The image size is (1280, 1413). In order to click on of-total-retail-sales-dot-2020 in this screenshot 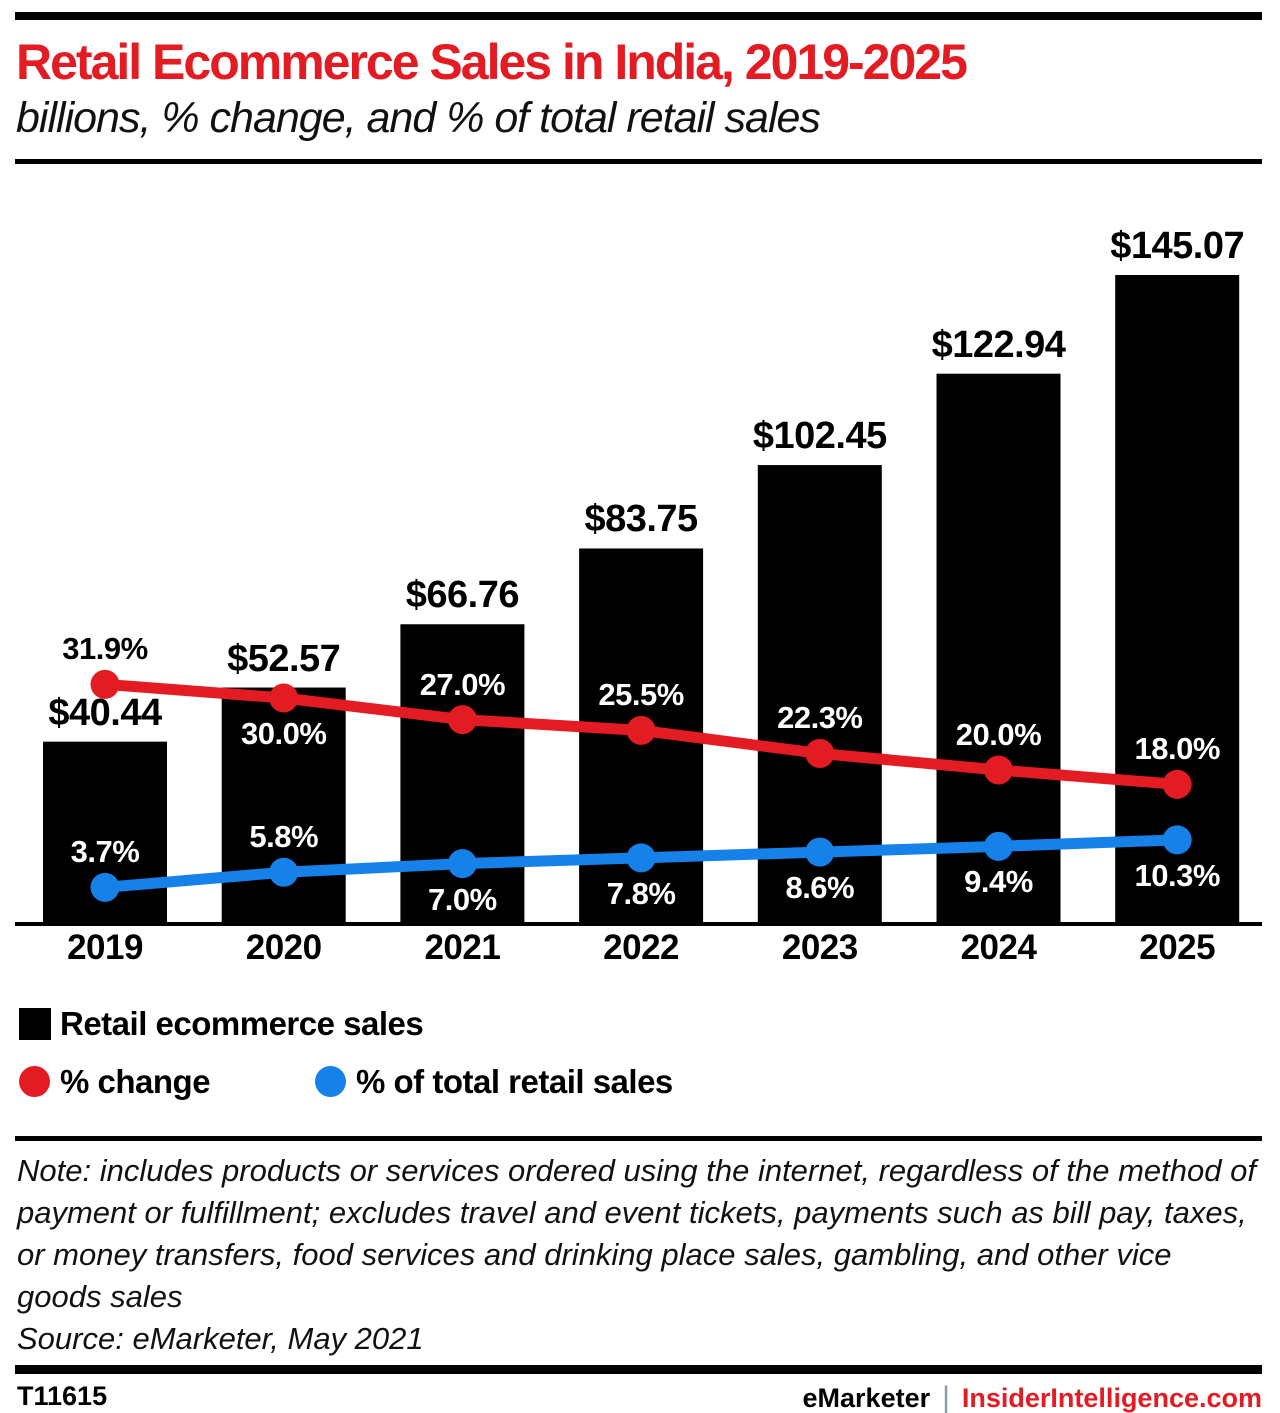, I will do `click(284, 872)`.